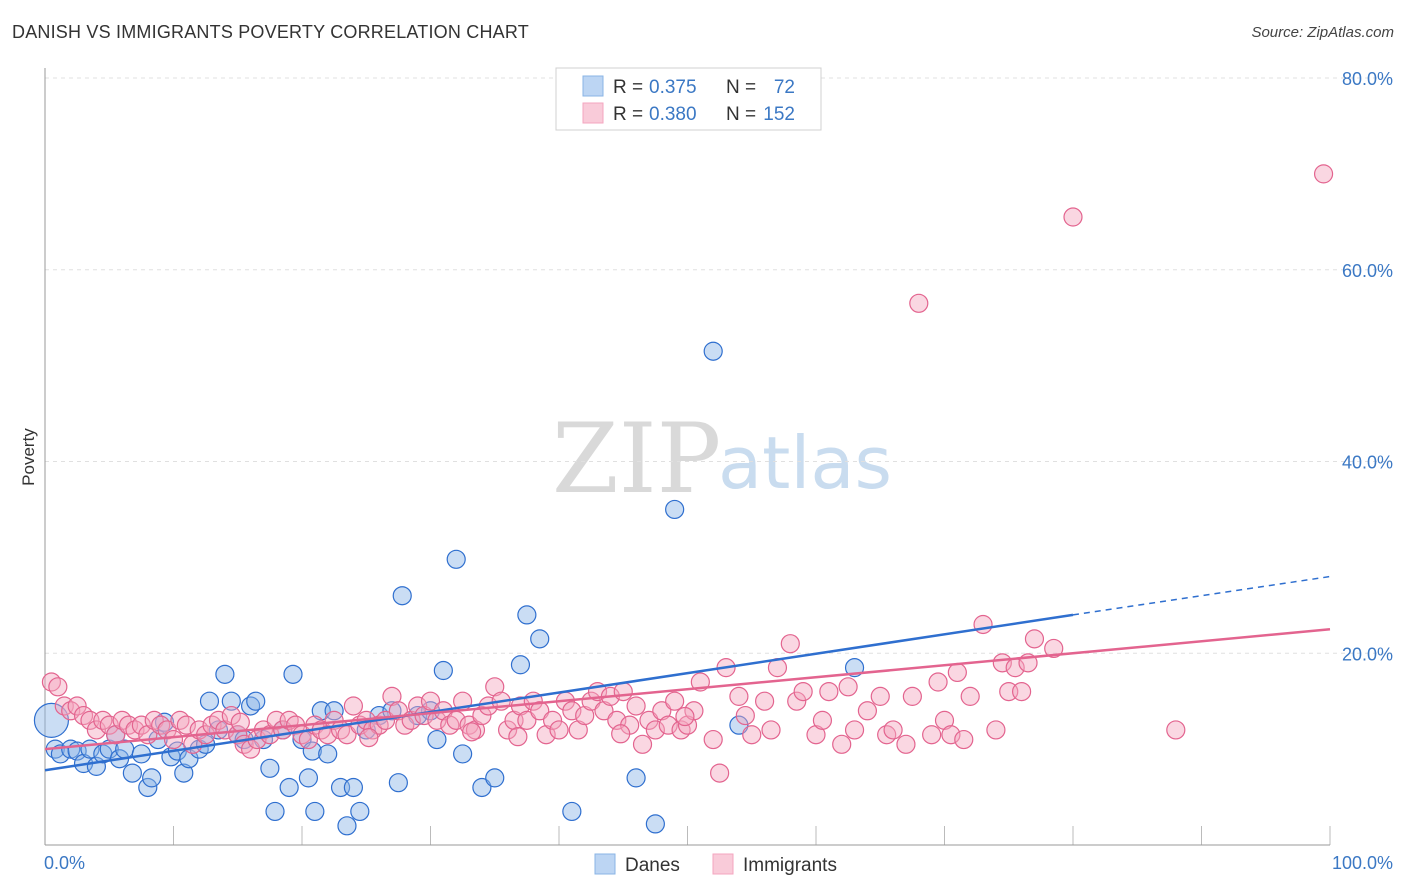 Image resolution: width=1406 pixels, height=892 pixels. Describe the element at coordinates (790, 865) in the screenshot. I see `bottom-legend-immigrants: Immigrants` at that location.